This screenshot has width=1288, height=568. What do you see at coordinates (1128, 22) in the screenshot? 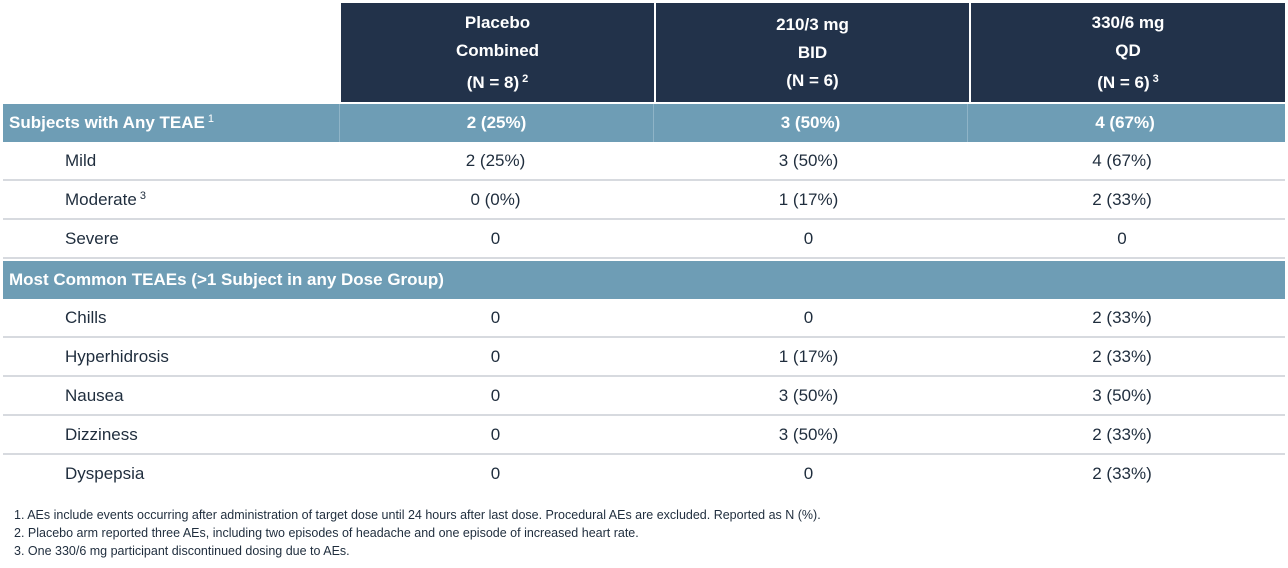
I see `header-line: 330/6 mg` at bounding box center [1128, 22].